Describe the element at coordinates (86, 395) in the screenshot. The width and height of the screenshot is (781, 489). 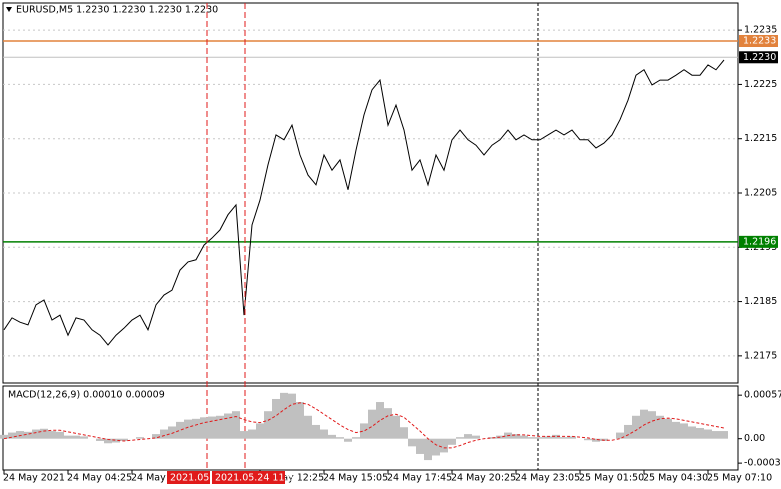
I see `indicator-title: MACD(12,26,9) 0.00010 0.00009` at that location.